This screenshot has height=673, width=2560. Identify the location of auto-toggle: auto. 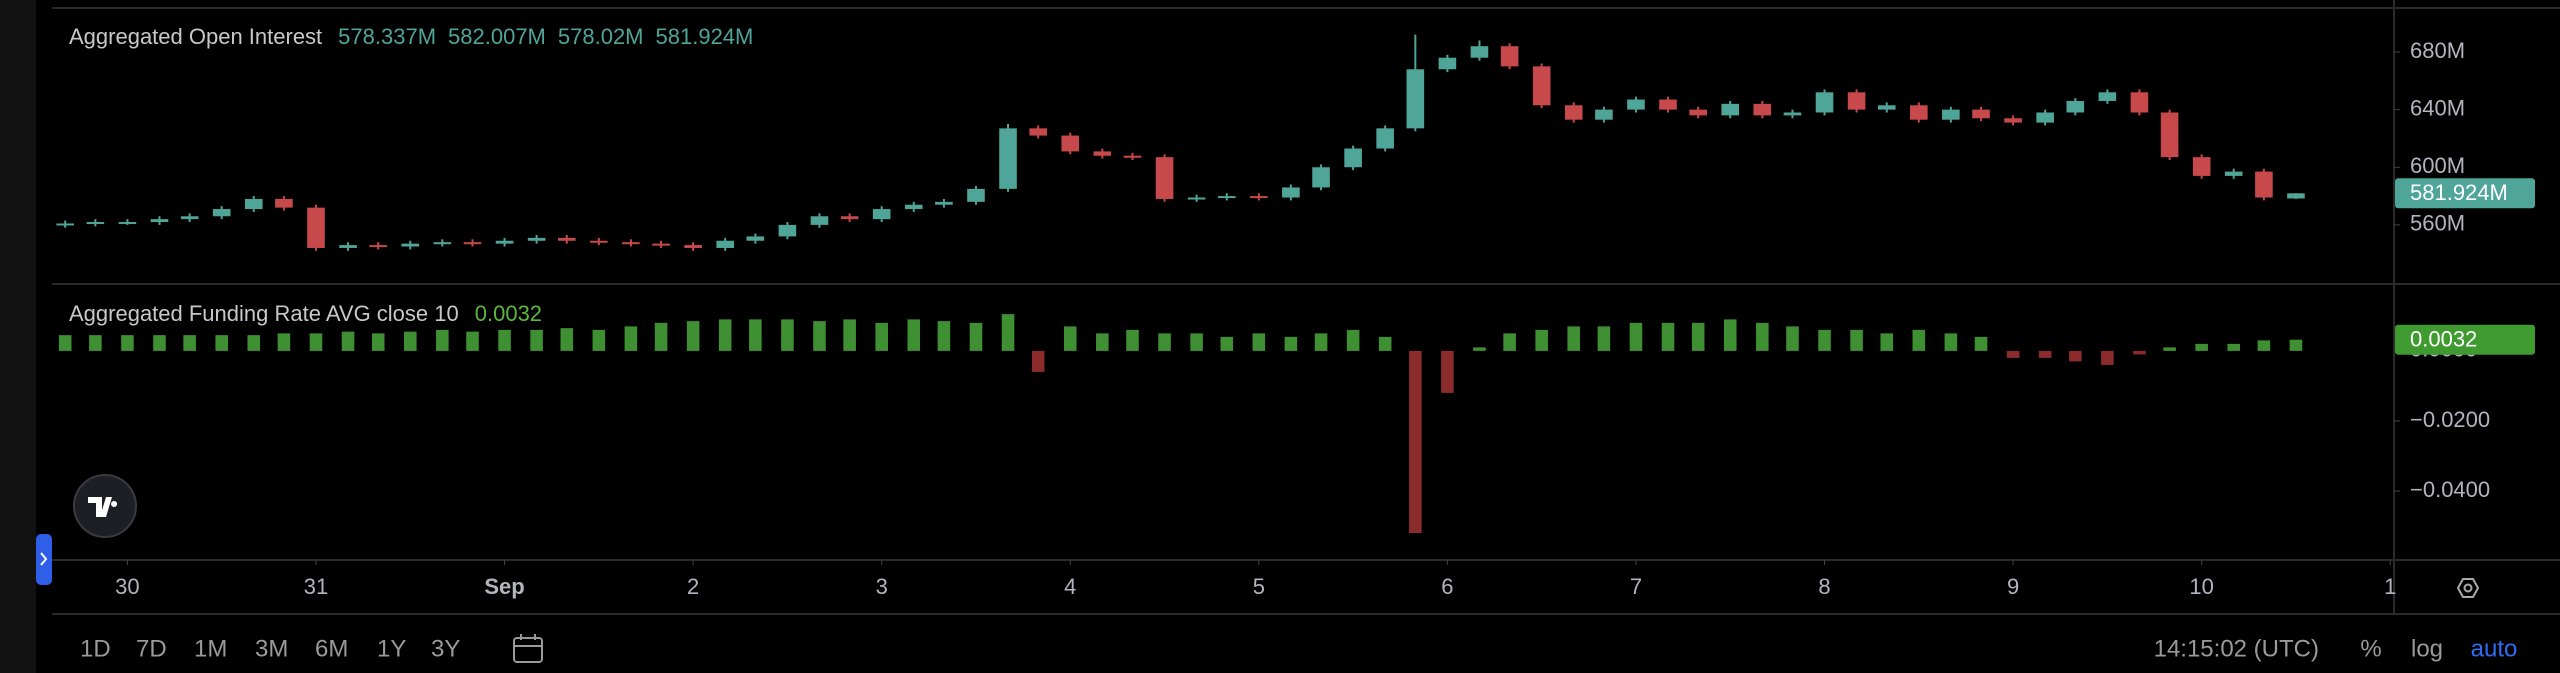
(2494, 648).